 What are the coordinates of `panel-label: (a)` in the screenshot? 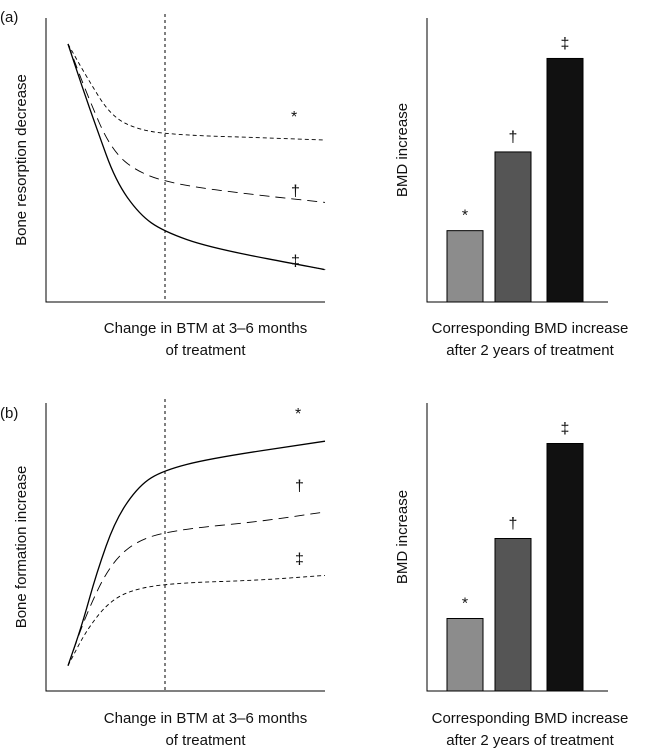 It's located at (9, 17).